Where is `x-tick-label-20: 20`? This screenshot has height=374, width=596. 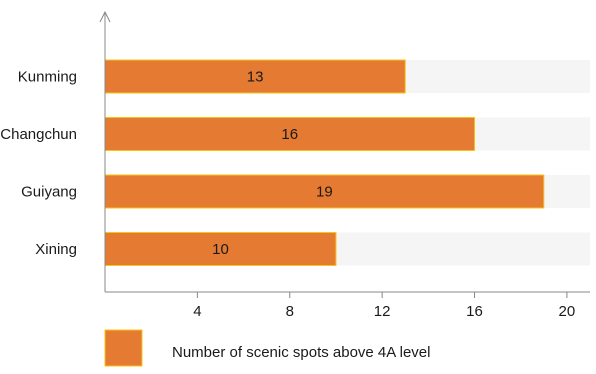
x-tick-label-20: 20 is located at coordinates (567, 311).